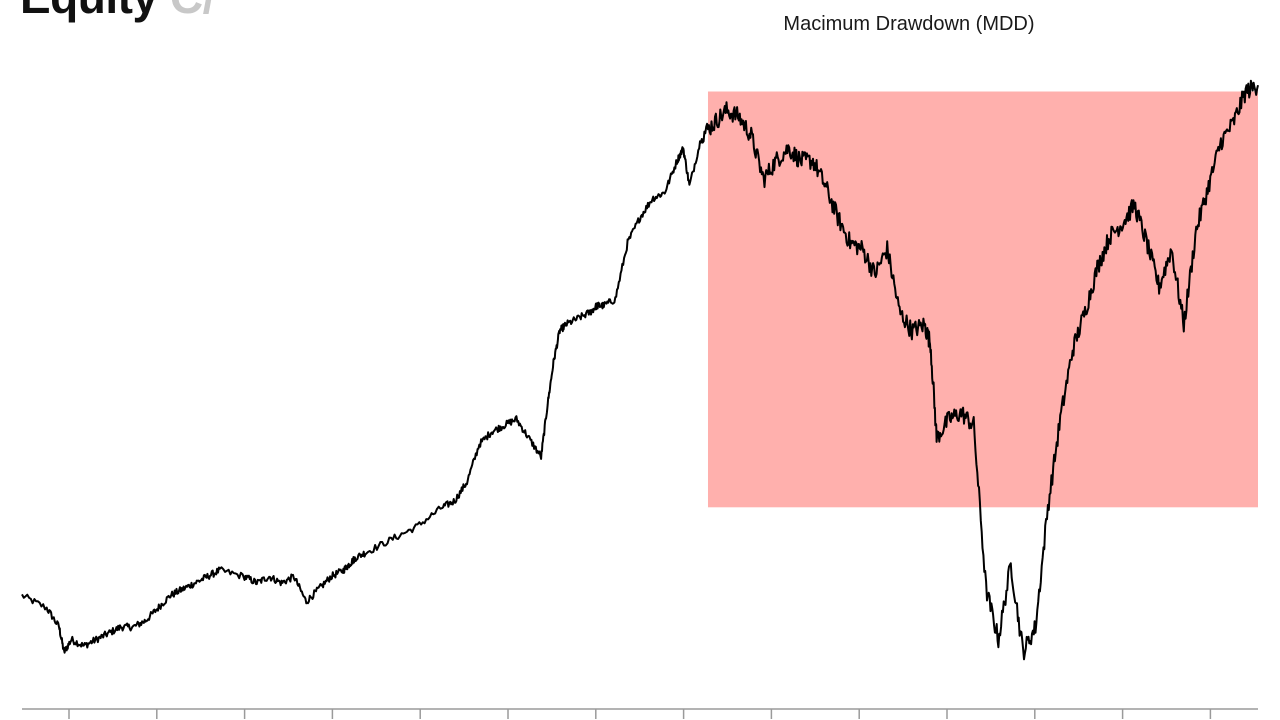 This screenshot has height=720, width=1280. What do you see at coordinates (908, 24) in the screenshot?
I see `mdd-annotation-label: Macimum Drawdown (MDD)` at bounding box center [908, 24].